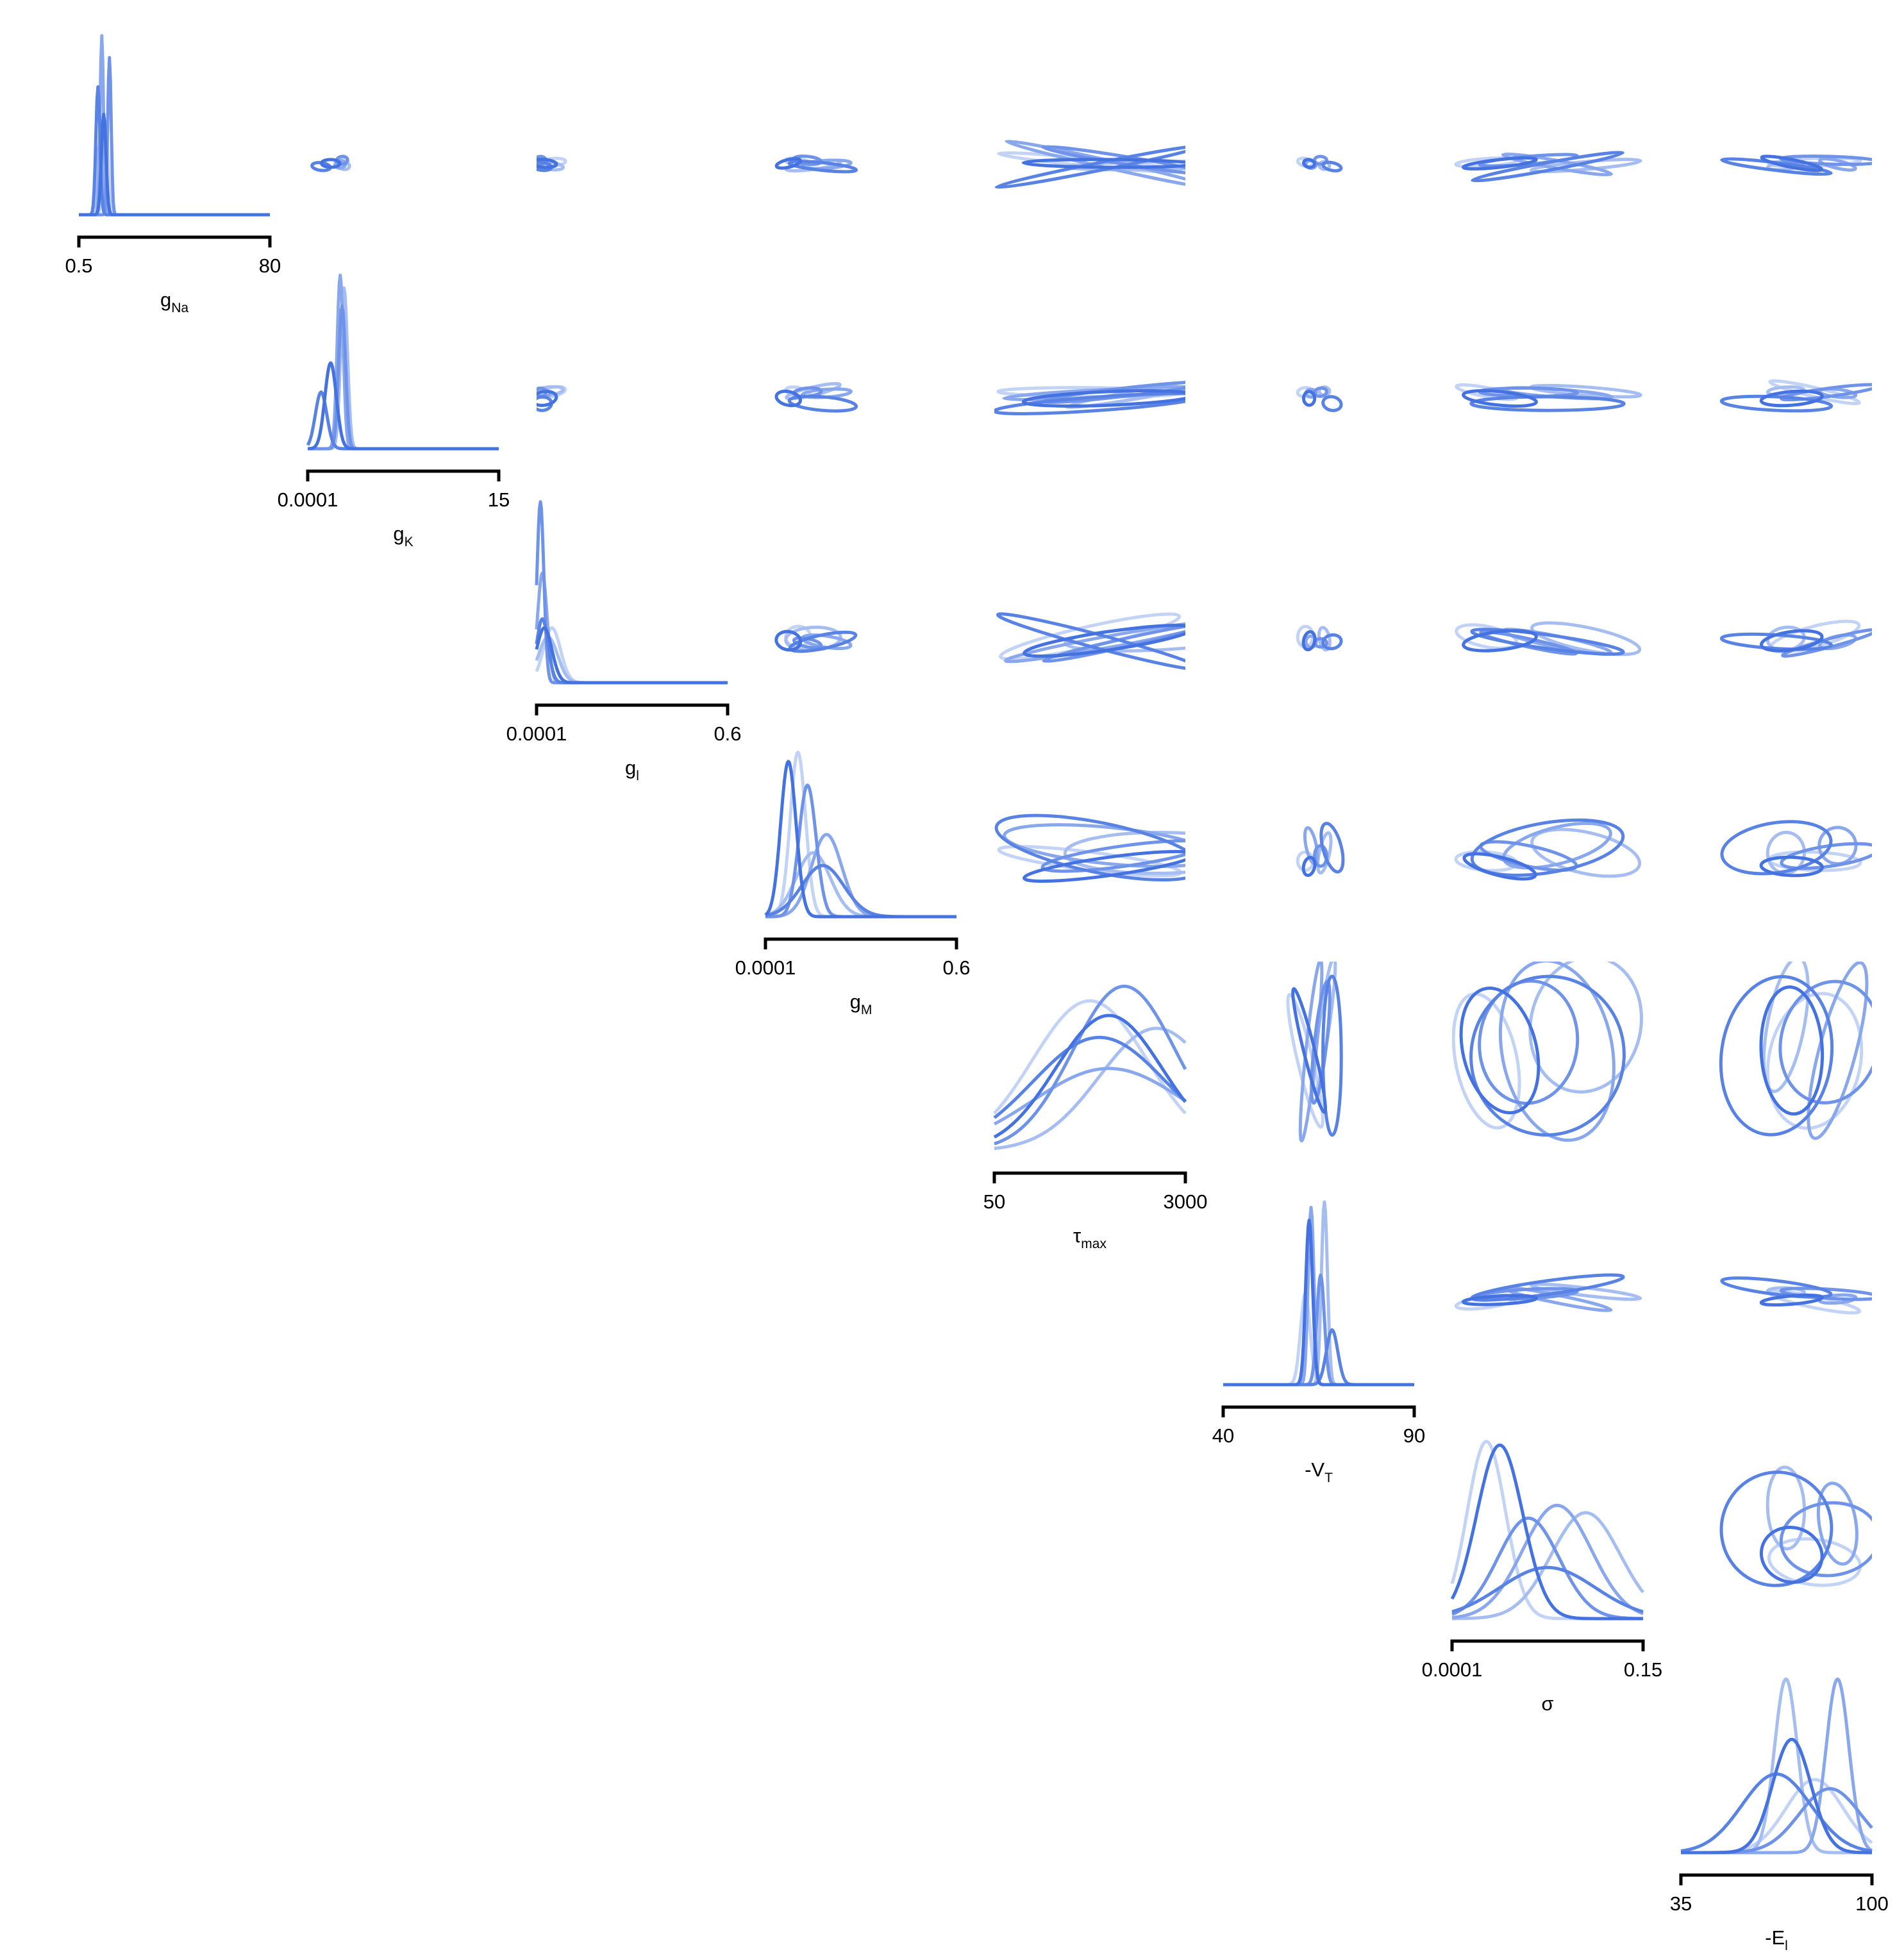 This screenshot has height=1952, width=1904. Describe the element at coordinates (1077, 1236) in the screenshot. I see `parameter-symbol: τ` at that location.